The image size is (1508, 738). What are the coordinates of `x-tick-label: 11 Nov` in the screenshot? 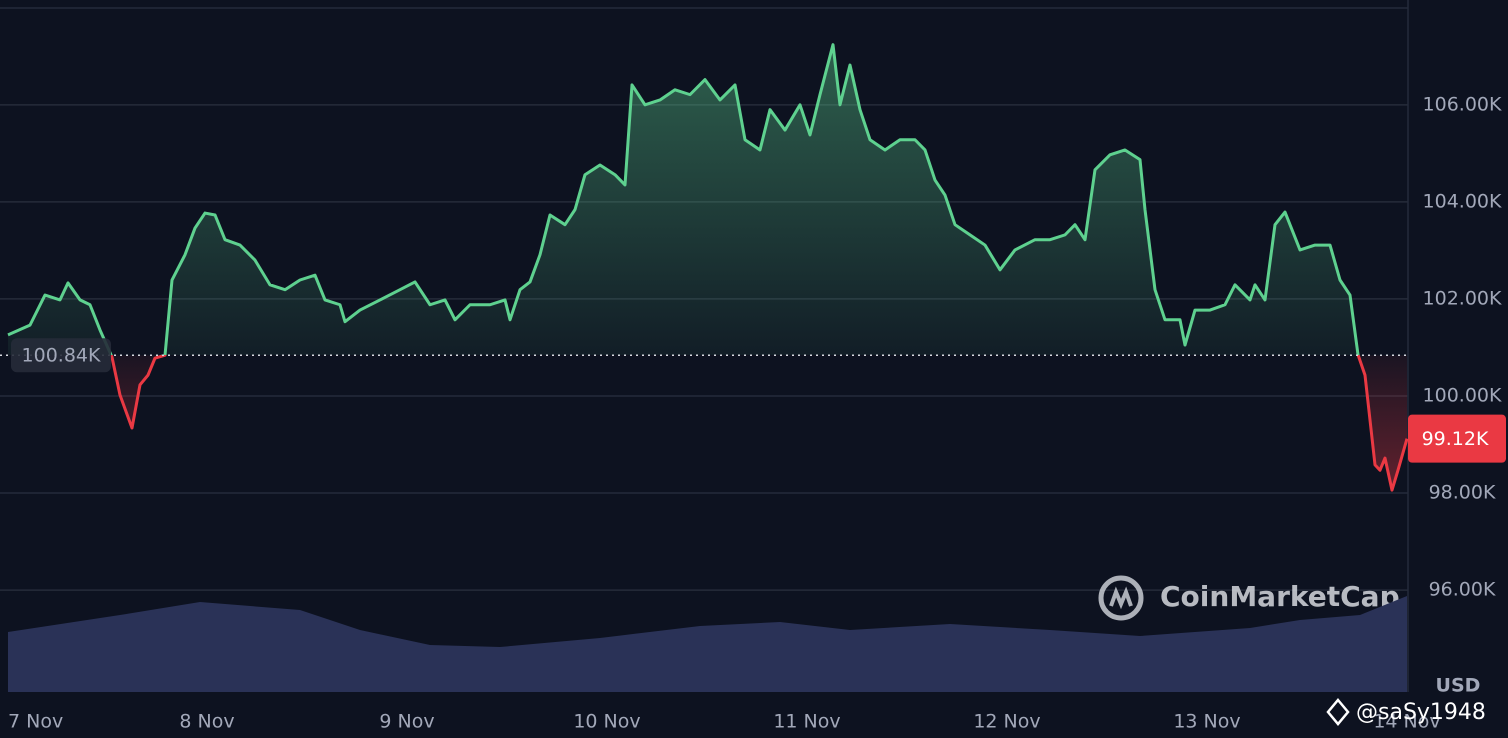 It's located at (806, 722).